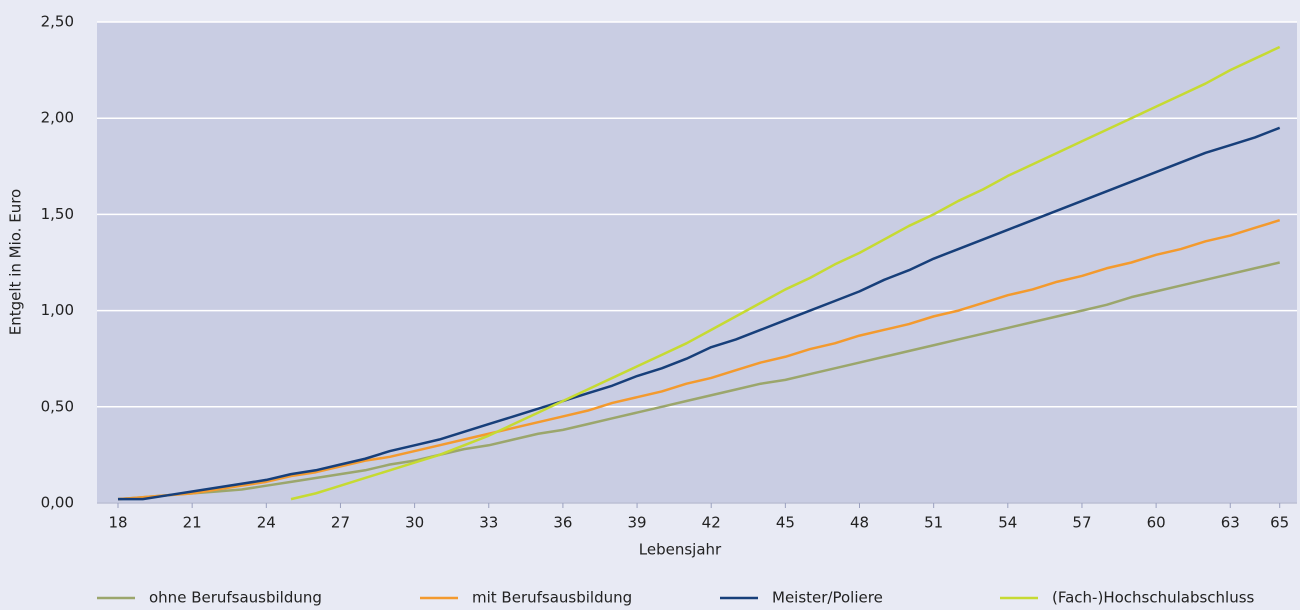  Describe the element at coordinates (637, 523) in the screenshot. I see `x-tick-label: 39` at that location.